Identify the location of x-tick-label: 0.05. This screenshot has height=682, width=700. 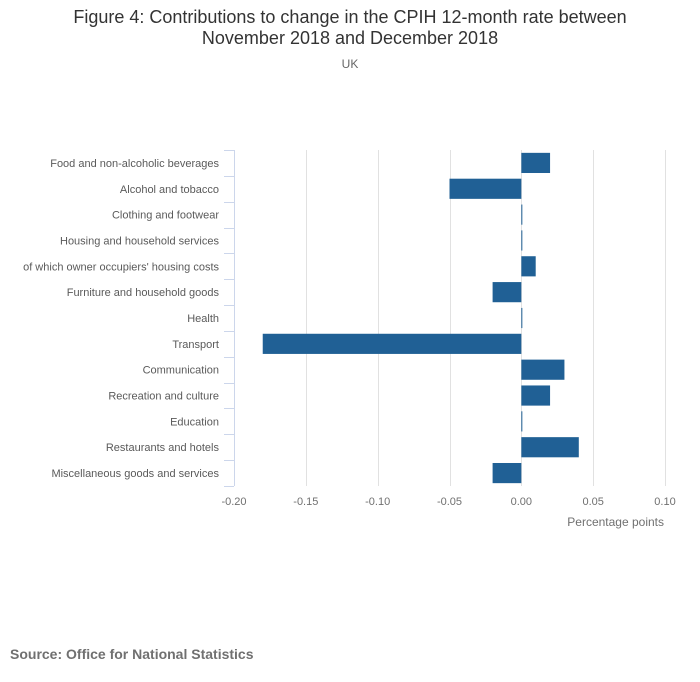
(592, 502).